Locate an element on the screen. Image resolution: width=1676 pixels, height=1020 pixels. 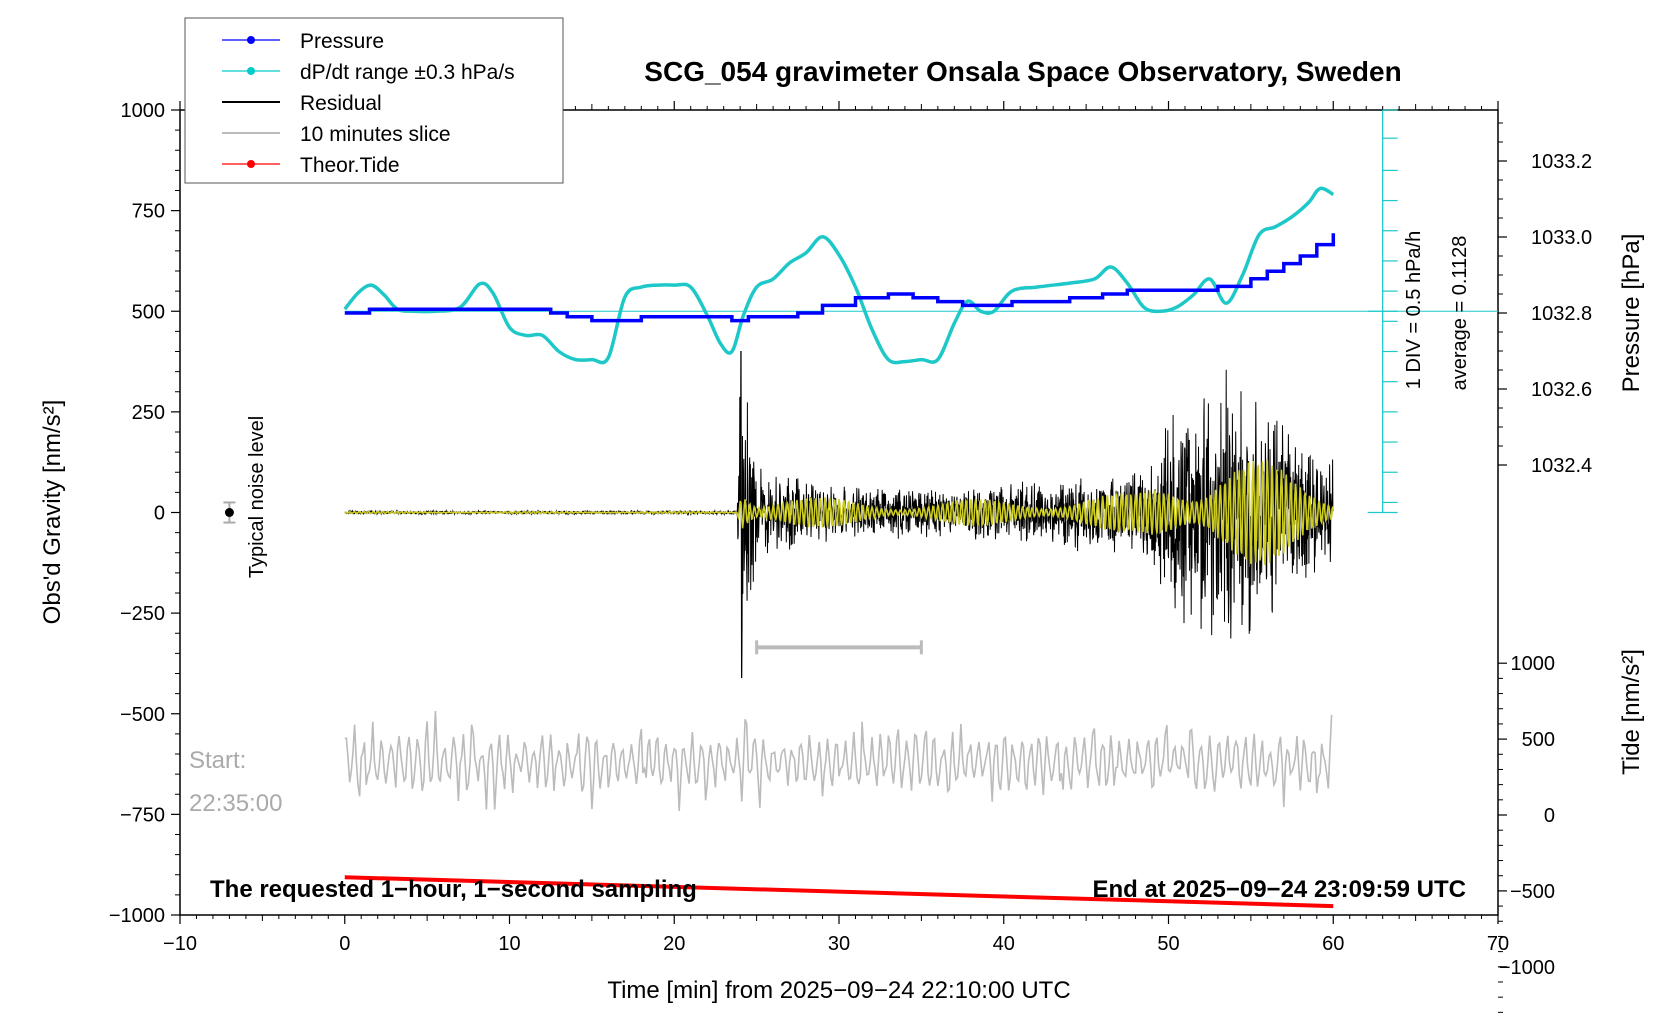
noise-point is located at coordinates (229, 512).